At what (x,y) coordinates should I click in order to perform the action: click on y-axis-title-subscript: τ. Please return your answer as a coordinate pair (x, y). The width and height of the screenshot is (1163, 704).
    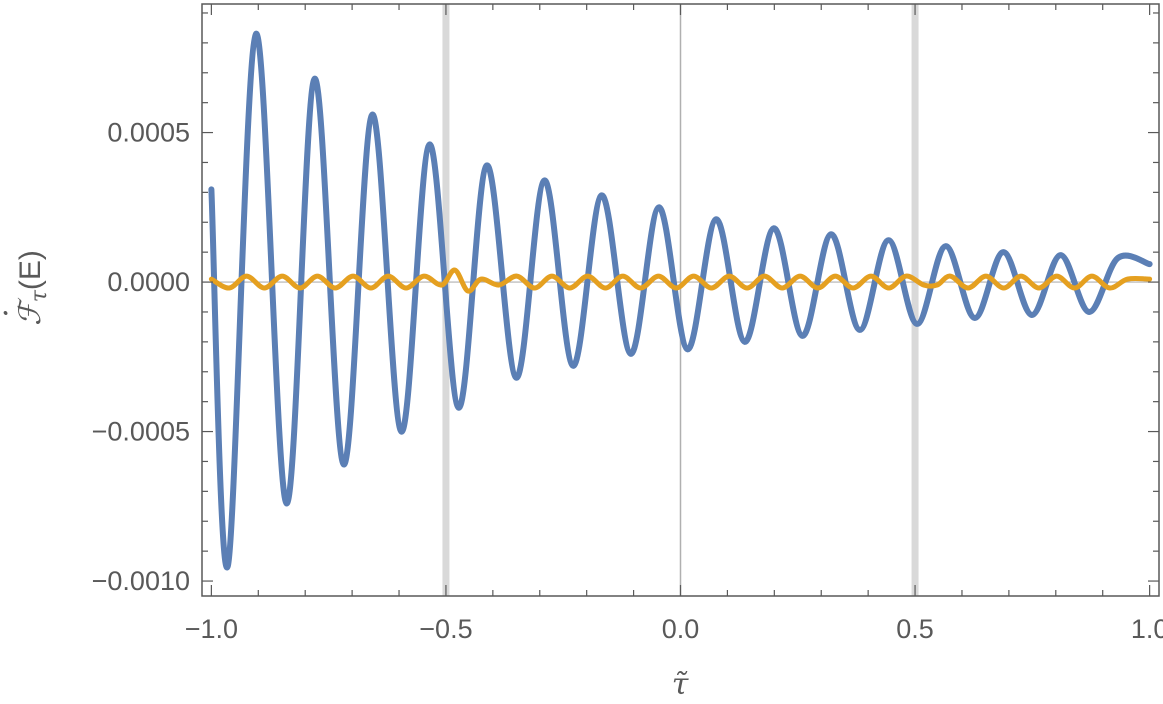
    Looking at the image, I should click on (39, 295).